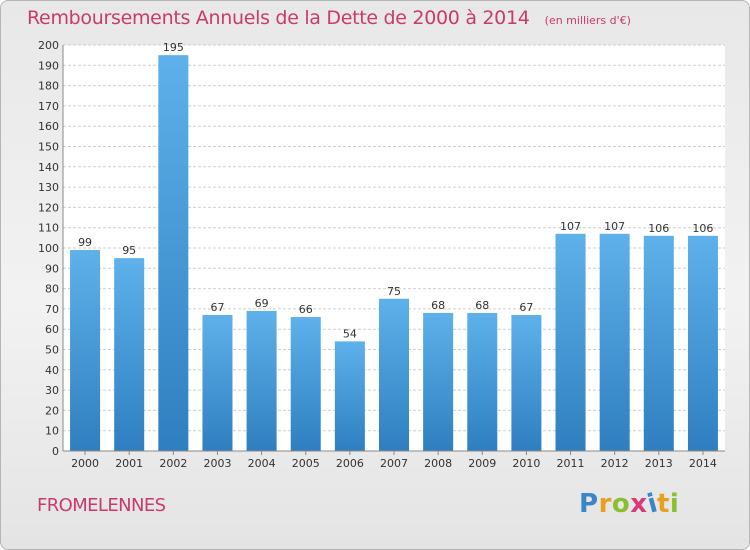  What do you see at coordinates (262, 303) in the screenshot?
I see `bar-value-label: 69` at bounding box center [262, 303].